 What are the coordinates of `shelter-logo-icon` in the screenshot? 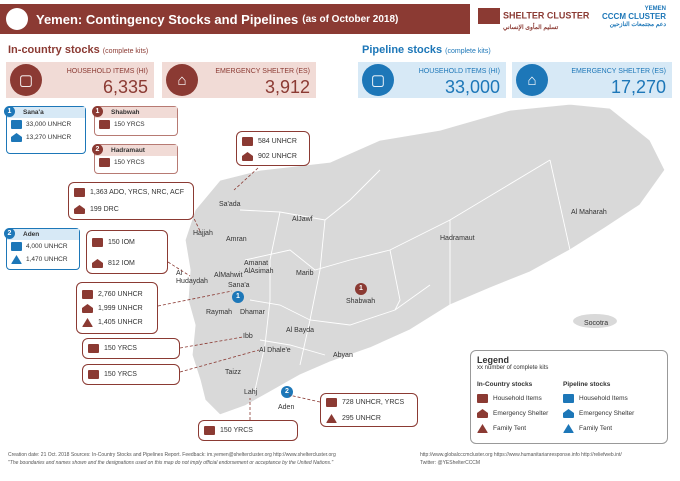 It's located at (489, 16).